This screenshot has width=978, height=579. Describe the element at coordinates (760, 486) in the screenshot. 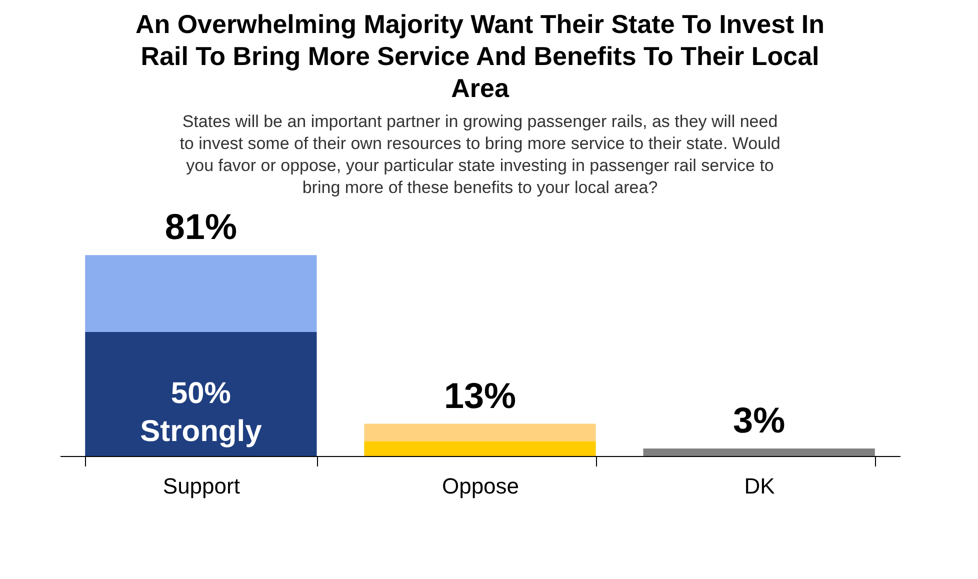

I see `x-tick-label: DK` at that location.